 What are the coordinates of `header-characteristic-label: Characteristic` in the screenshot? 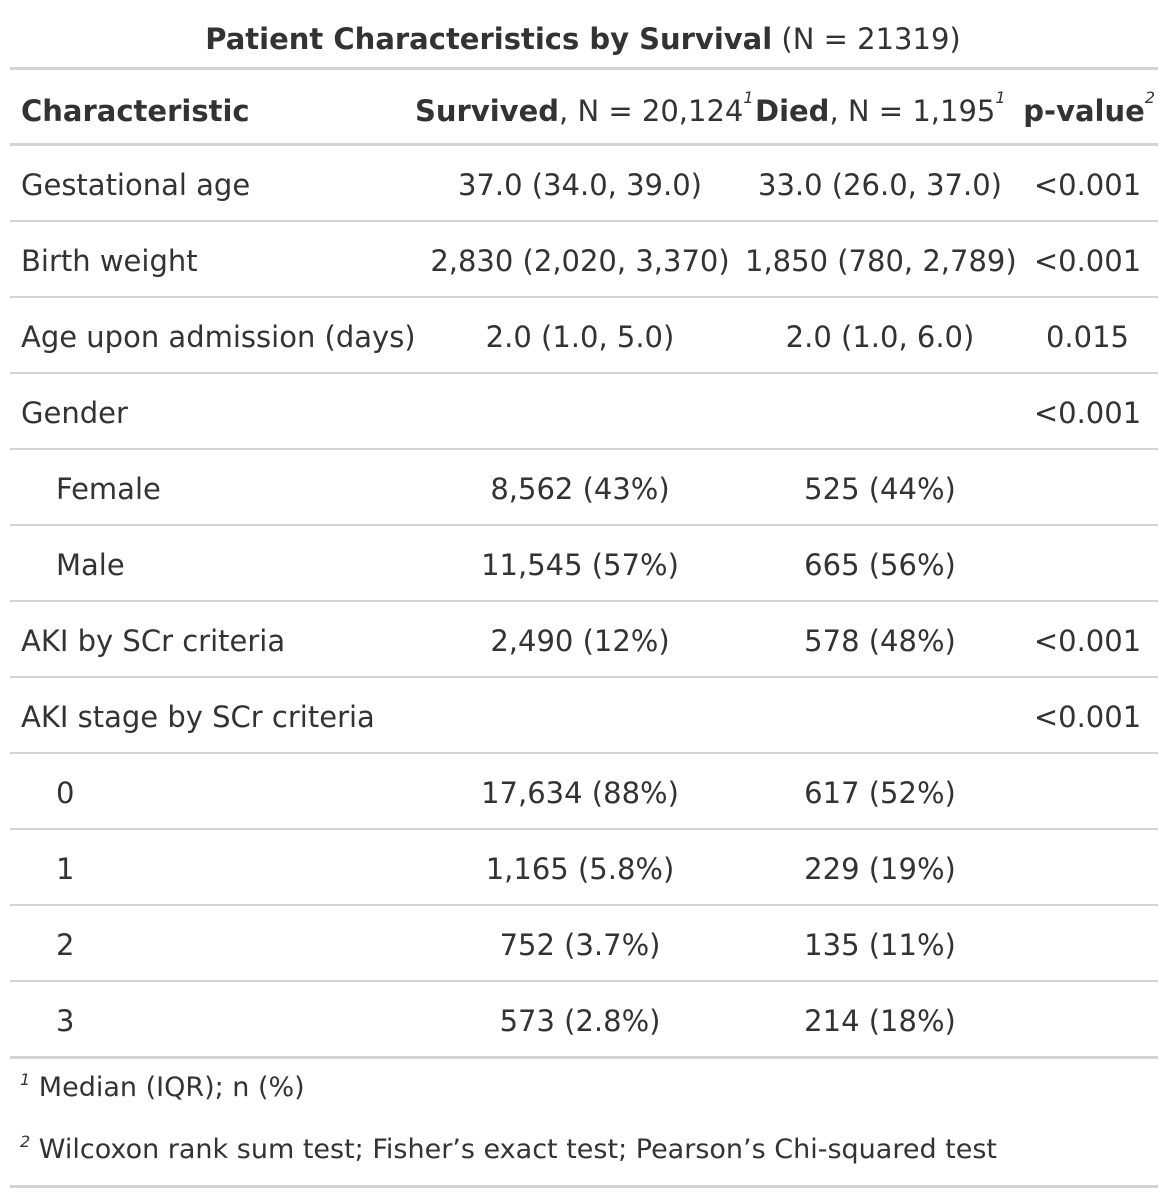 It's located at (135, 111).